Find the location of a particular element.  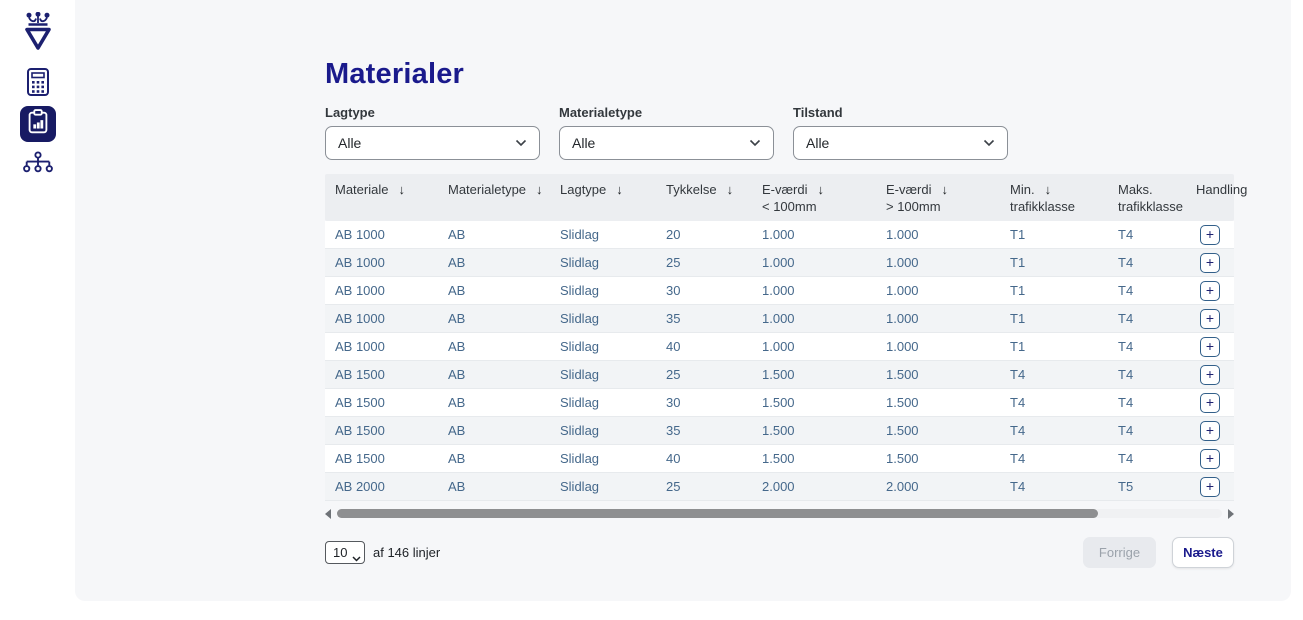

table-row: AB 1500 AB Slidlag 25 1.500 1.500 T4 T4 + is located at coordinates (779, 375).